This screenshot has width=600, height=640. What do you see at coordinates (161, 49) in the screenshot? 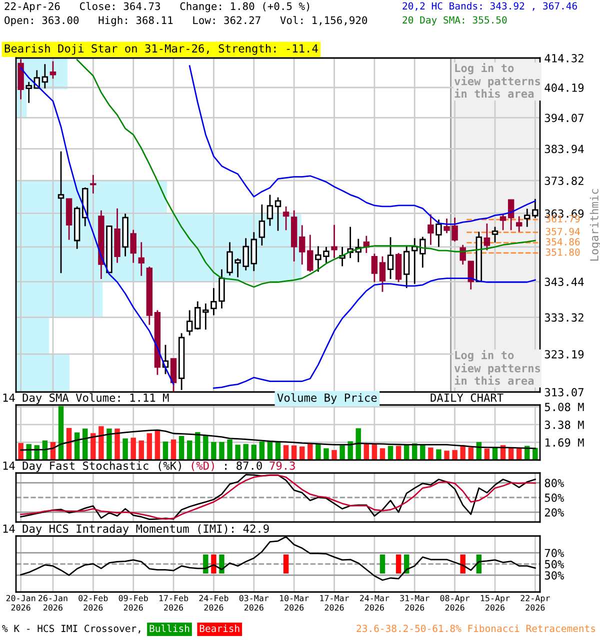
I see `text: Bearish Doji Star on 31-Mar-26, Strength: -11.4` at bounding box center [161, 49].